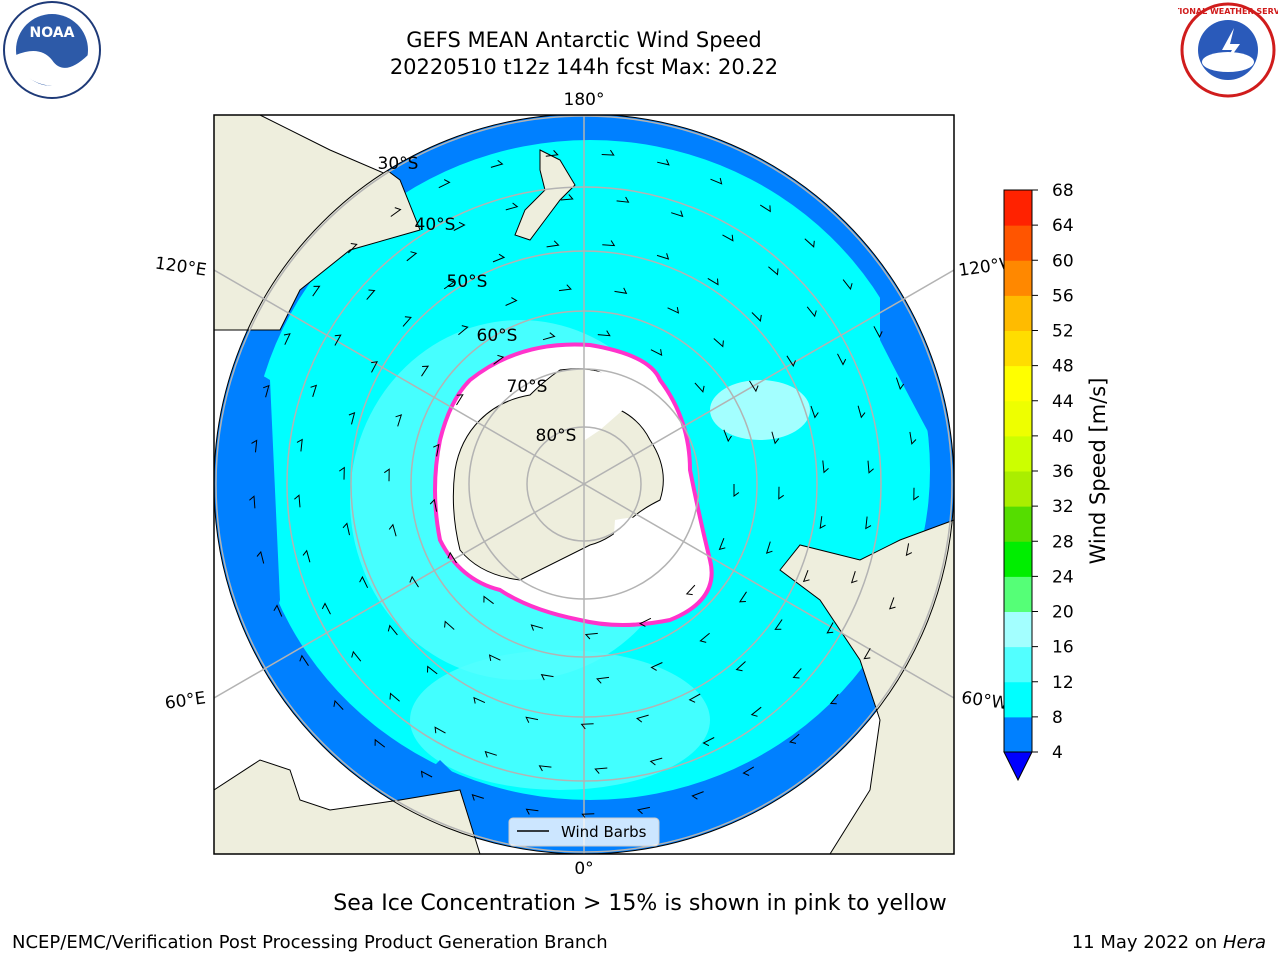  I want to click on footer-date-text: 11 May 2022 on, so click(1147, 942).